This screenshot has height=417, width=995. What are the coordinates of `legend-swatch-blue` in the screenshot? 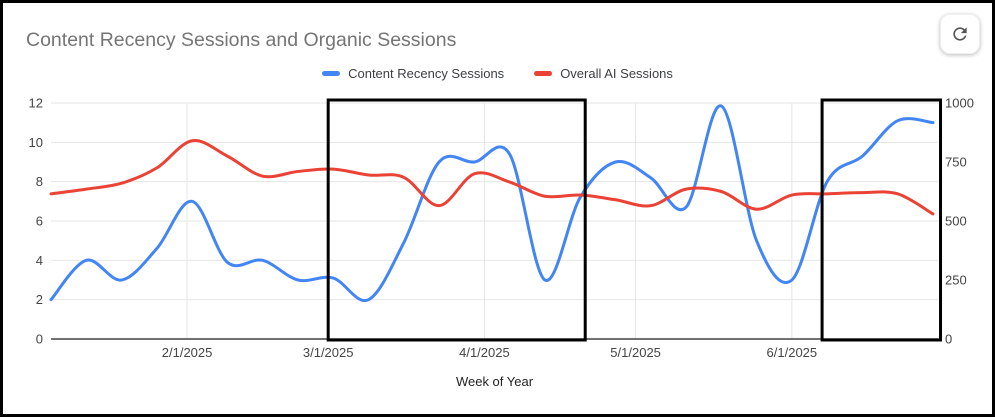 It's located at (331, 73).